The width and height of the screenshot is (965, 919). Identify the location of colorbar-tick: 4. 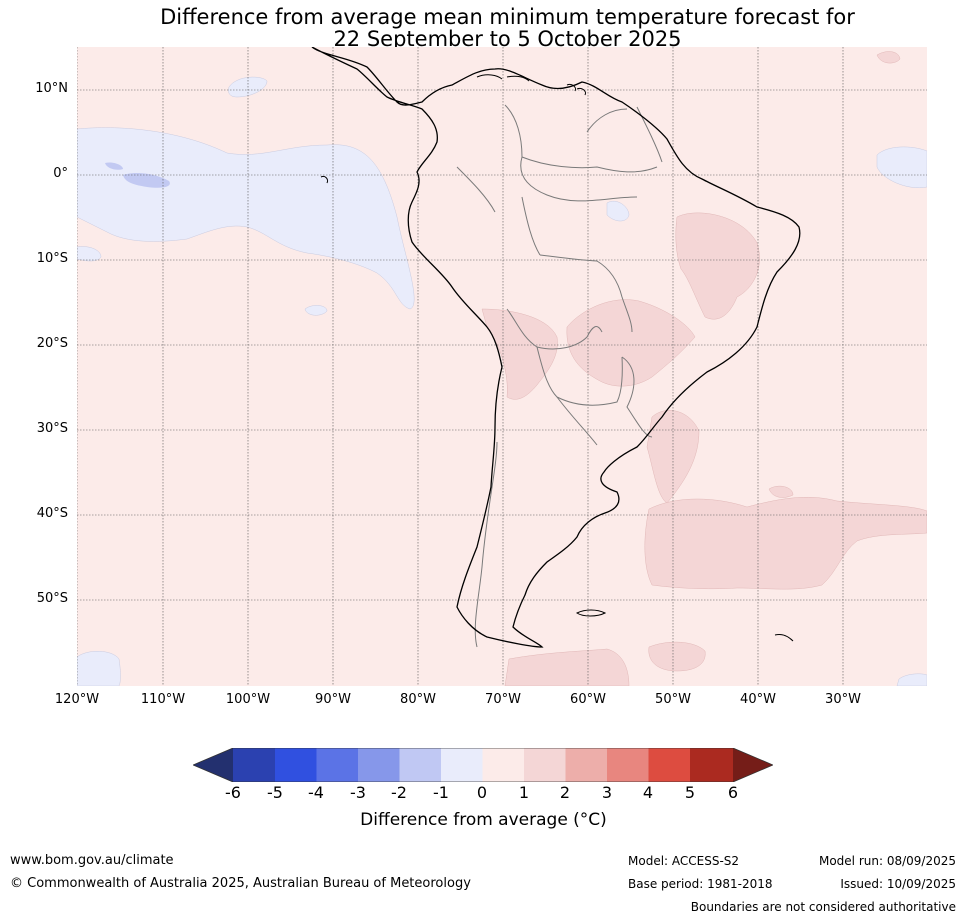
(648, 792).